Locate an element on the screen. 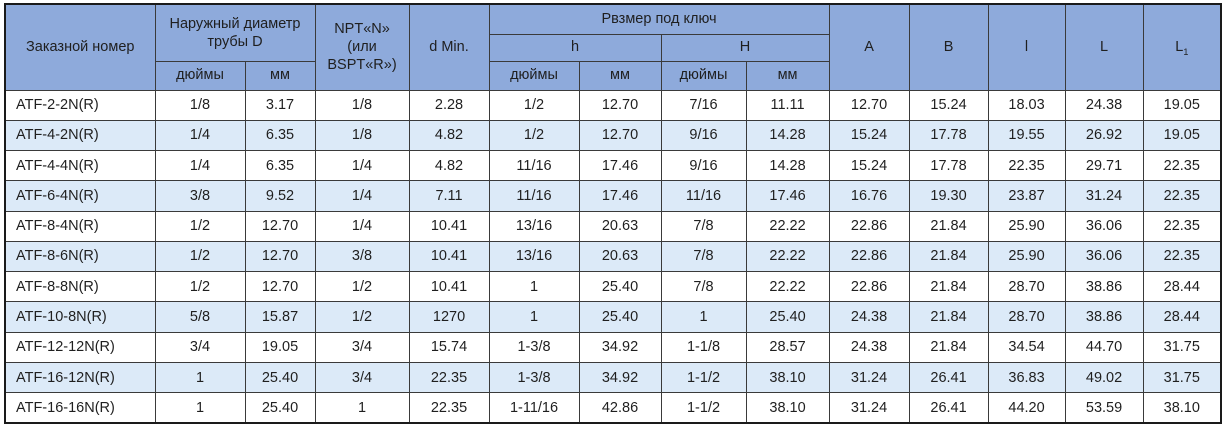  value-cell: 1-1/2 is located at coordinates (703, 377).